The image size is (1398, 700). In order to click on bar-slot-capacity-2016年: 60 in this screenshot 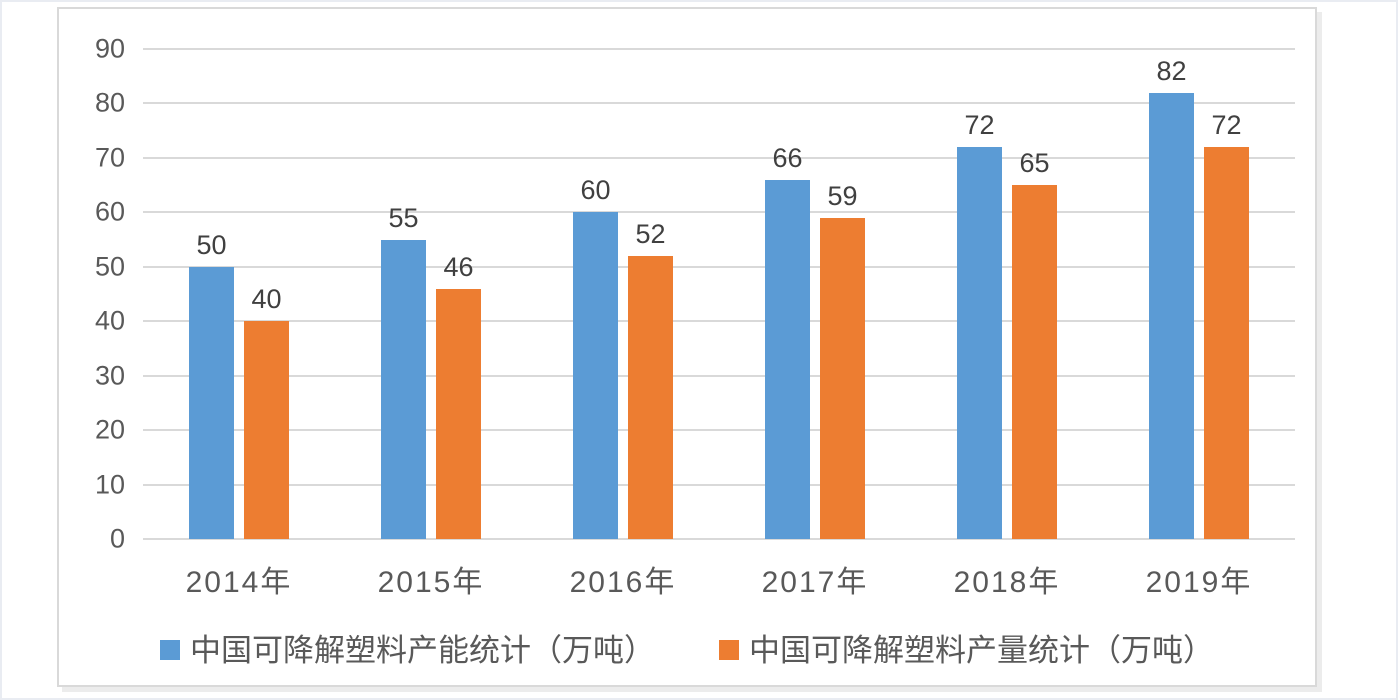, I will do `click(595, 294)`.